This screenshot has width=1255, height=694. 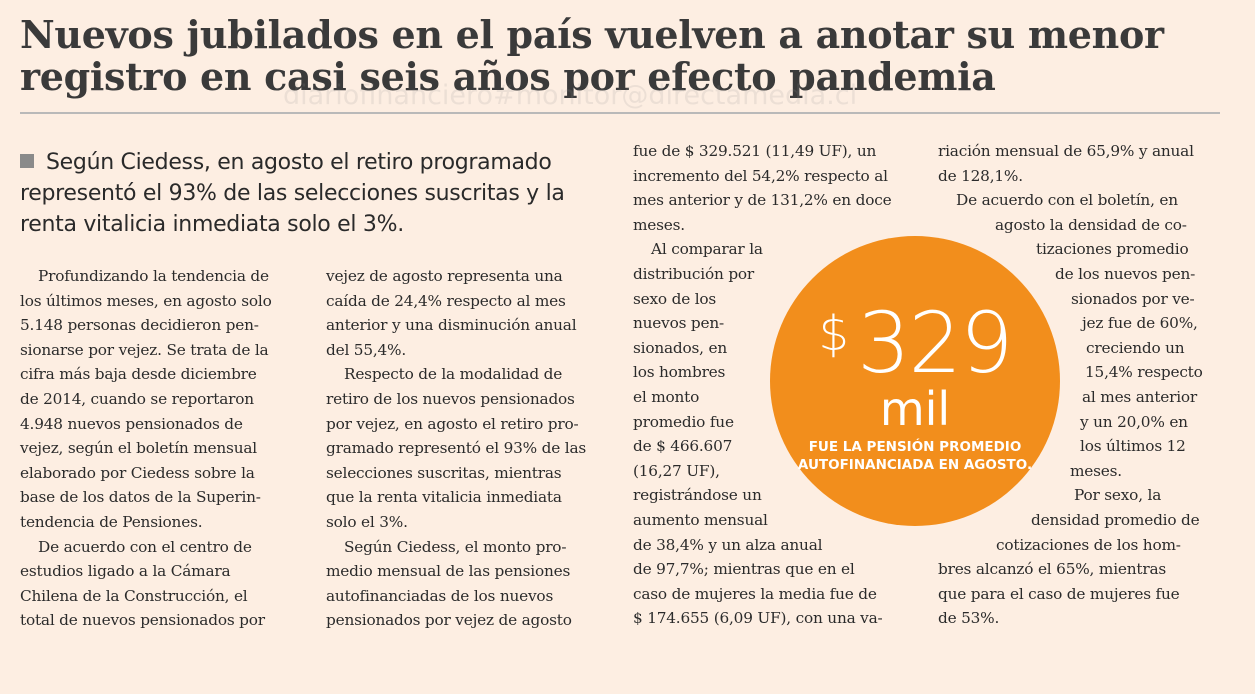 What do you see at coordinates (980, 175) in the screenshot?
I see `text-line: de 128,1%.` at bounding box center [980, 175].